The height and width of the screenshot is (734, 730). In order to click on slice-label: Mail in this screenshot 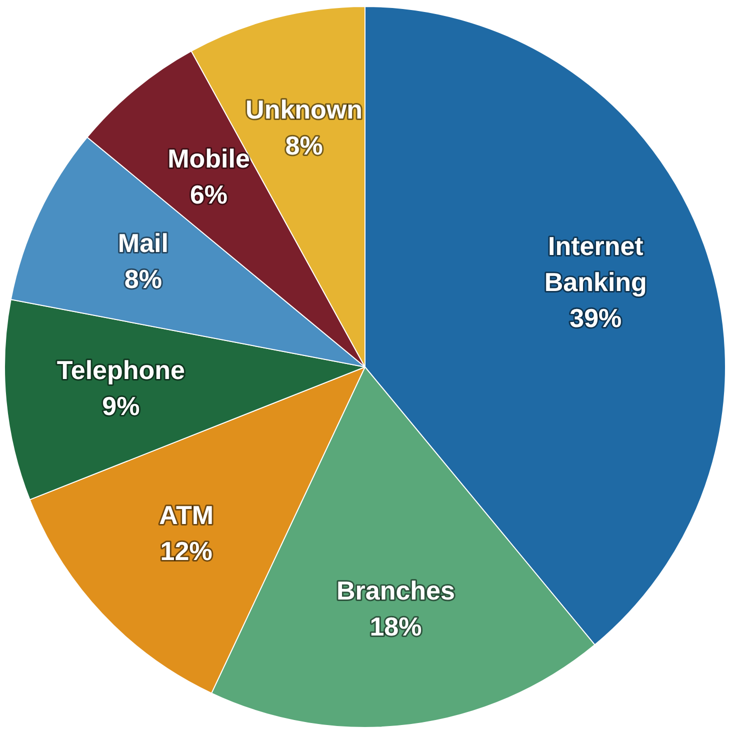, I will do `click(143, 243)`.